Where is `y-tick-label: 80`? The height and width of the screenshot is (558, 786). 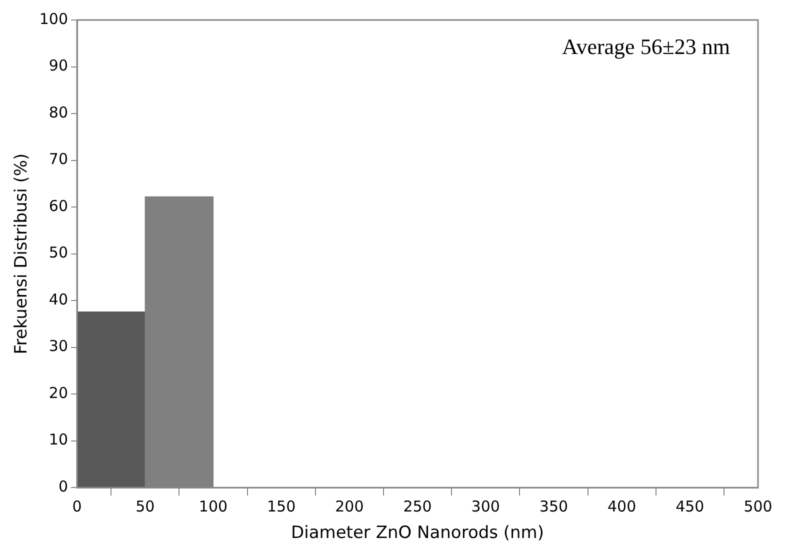 y-tick-label: 80 is located at coordinates (58, 112).